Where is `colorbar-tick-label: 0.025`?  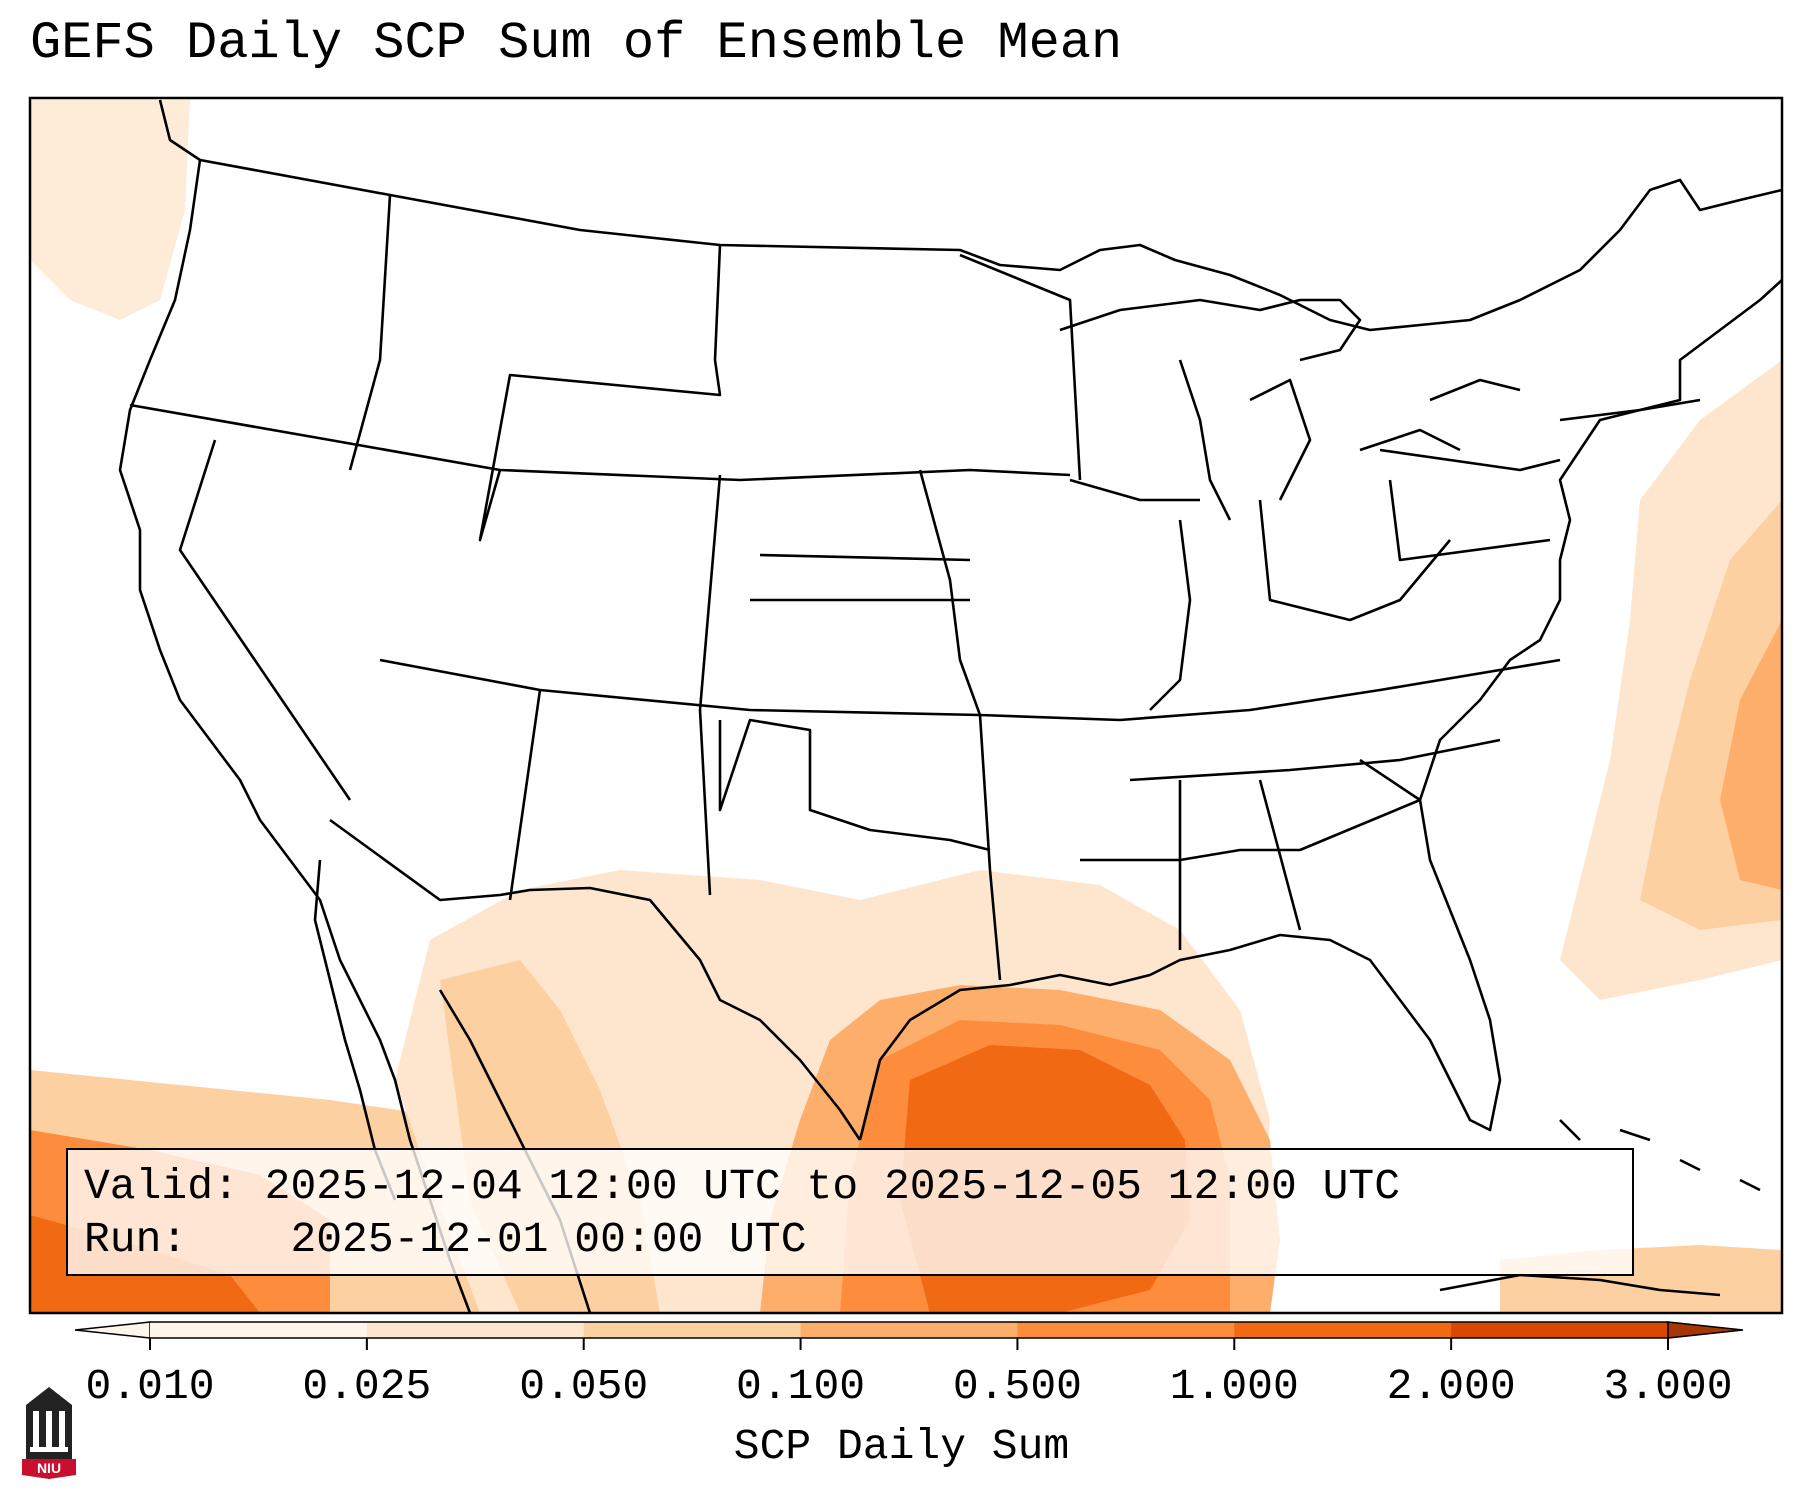 colorbar-tick-label: 0.025 is located at coordinates (367, 1386).